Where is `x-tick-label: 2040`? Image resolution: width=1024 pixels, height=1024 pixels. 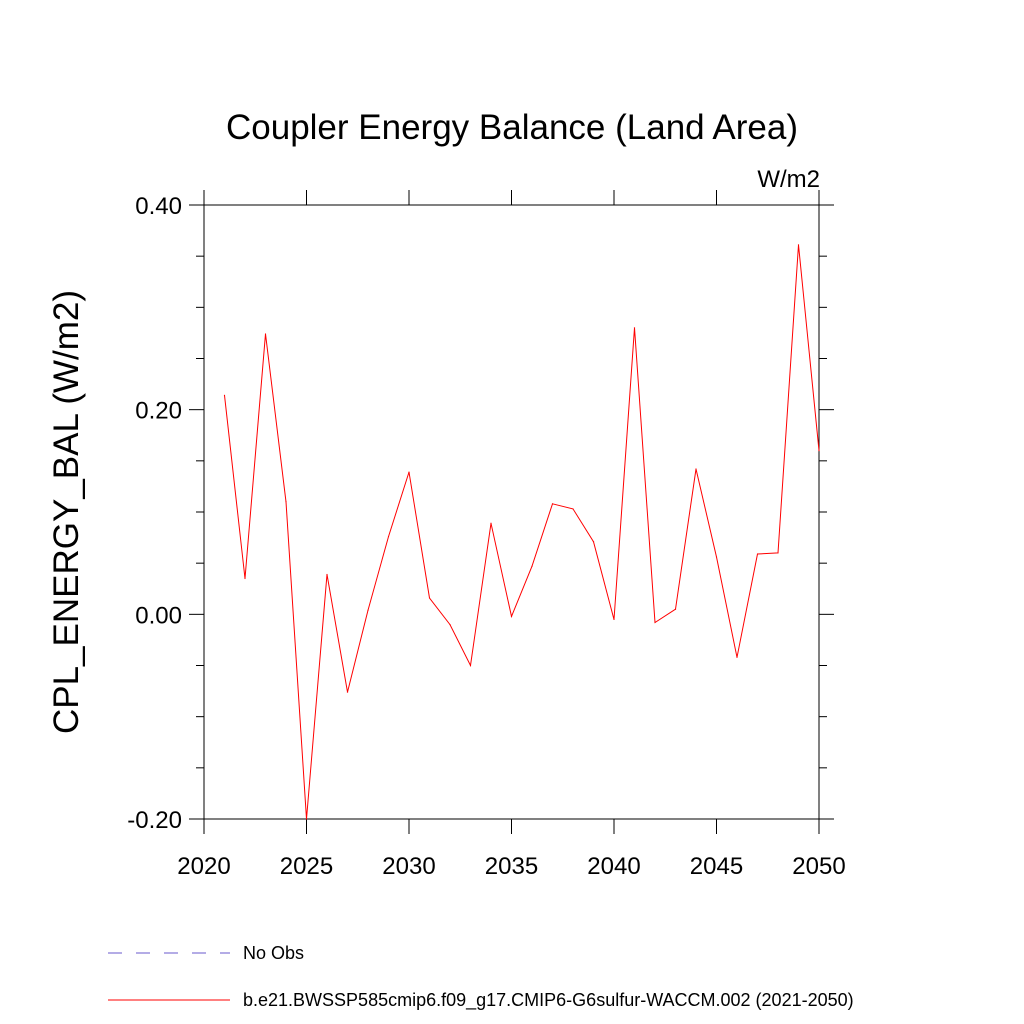
x-tick-label: 2040 is located at coordinates (613, 866).